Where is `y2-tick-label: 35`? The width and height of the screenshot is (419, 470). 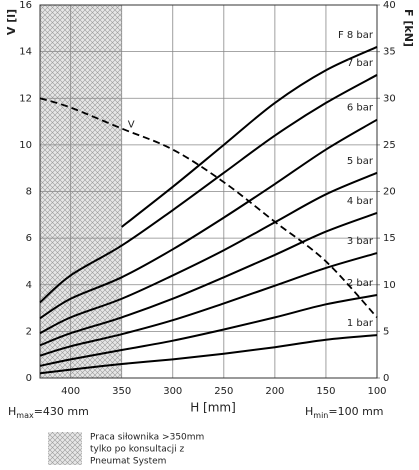 y2-tick-label: 35 is located at coordinates (389, 52).